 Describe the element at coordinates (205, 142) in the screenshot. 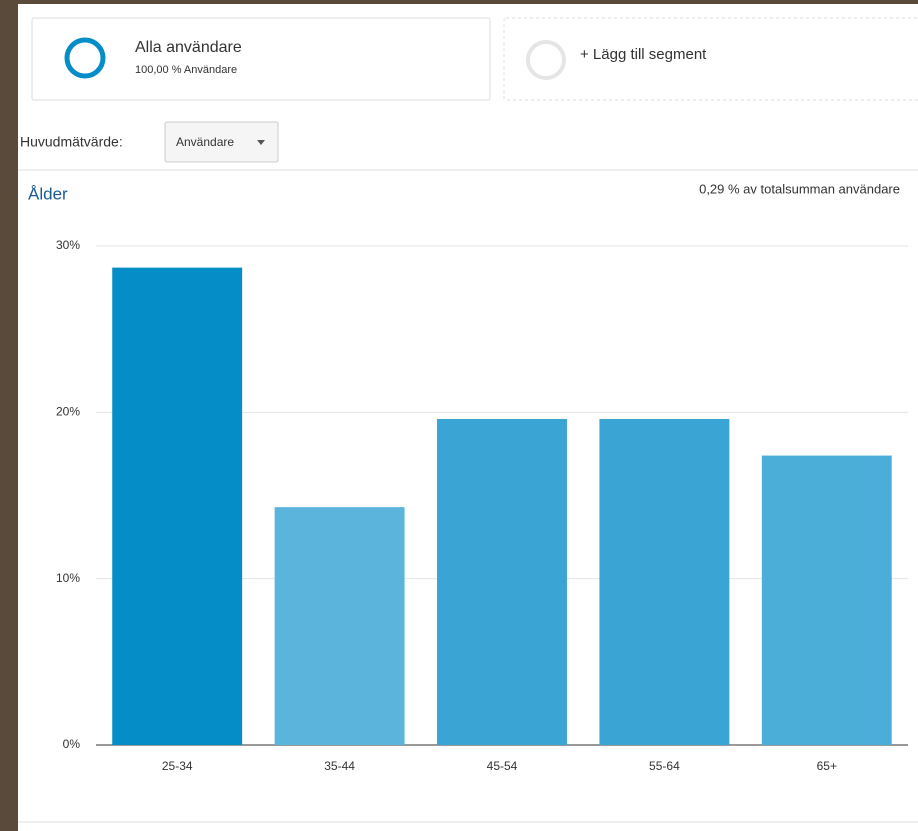

I see `metric-selected: Användare` at that location.